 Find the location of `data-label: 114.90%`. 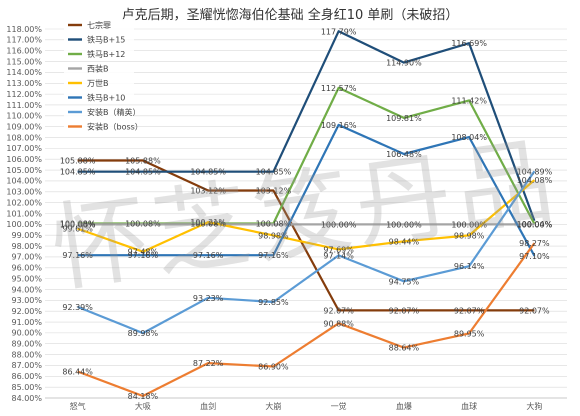

data-label: 114.90% is located at coordinates (404, 63).